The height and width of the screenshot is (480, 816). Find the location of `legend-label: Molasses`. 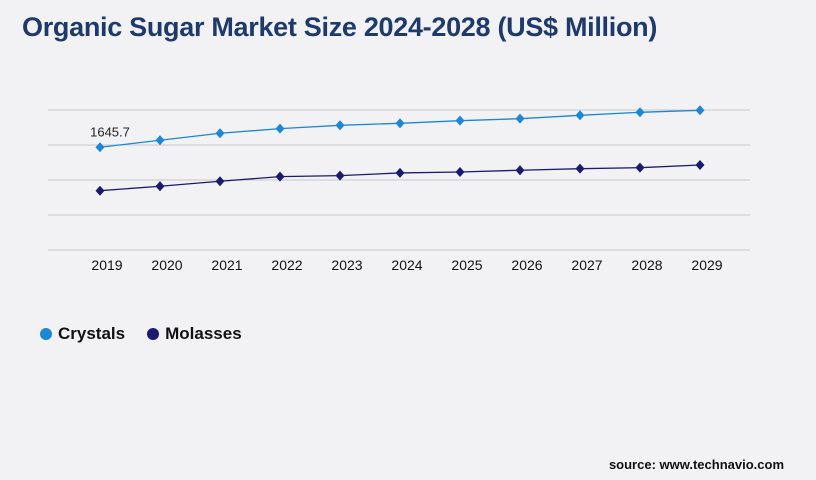

legend-label: Molasses is located at coordinates (203, 333).